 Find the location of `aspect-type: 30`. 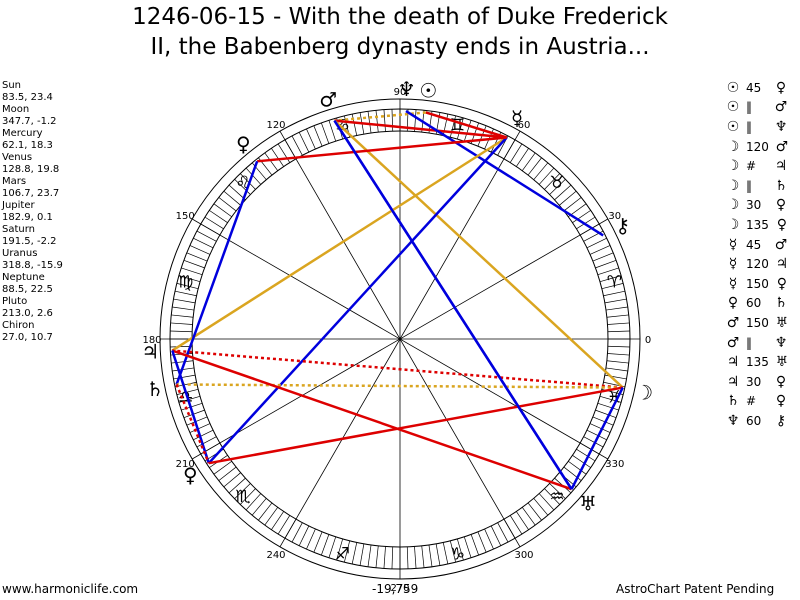

aspect-type: 30 is located at coordinates (754, 205).